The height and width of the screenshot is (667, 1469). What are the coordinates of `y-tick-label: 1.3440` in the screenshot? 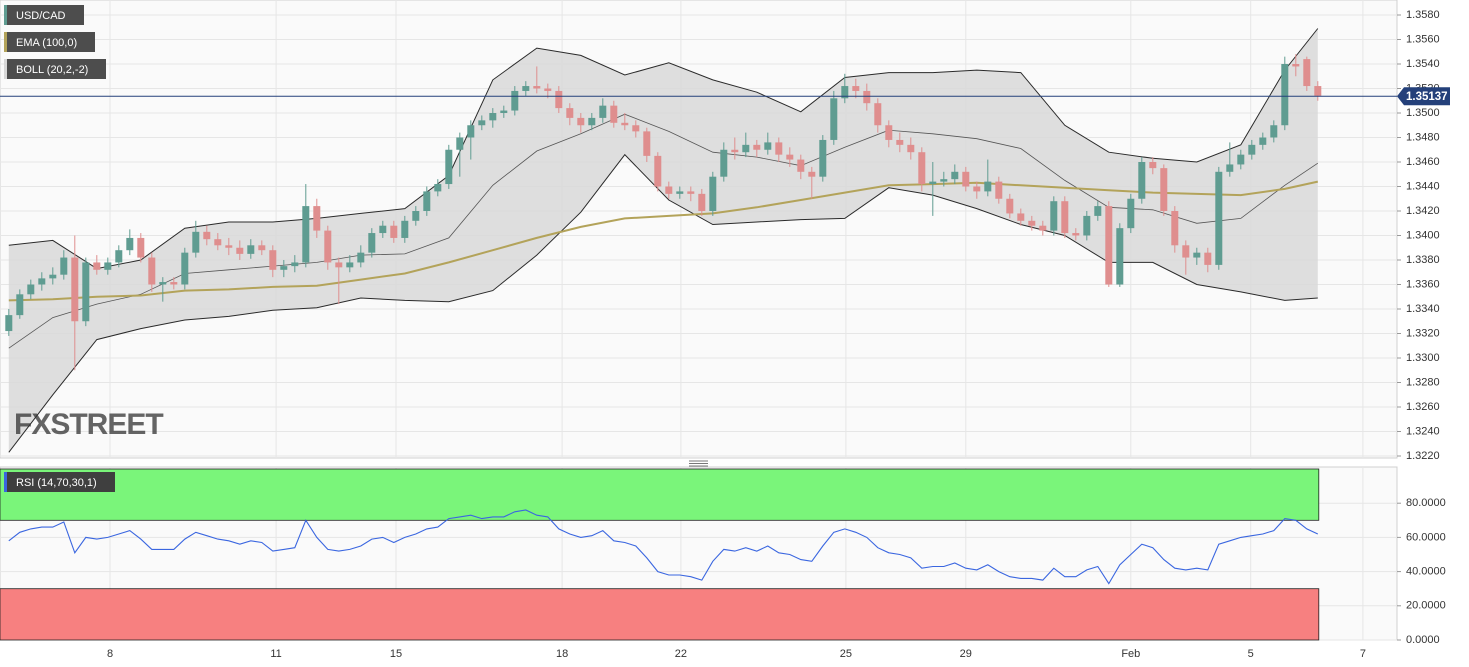 It's located at (1423, 186).